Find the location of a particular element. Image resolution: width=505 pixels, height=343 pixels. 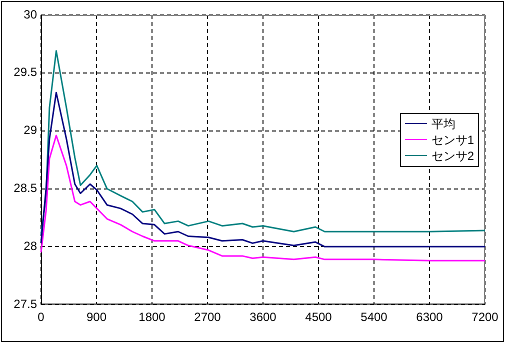

legend-label: センサ1 is located at coordinates (452, 140).